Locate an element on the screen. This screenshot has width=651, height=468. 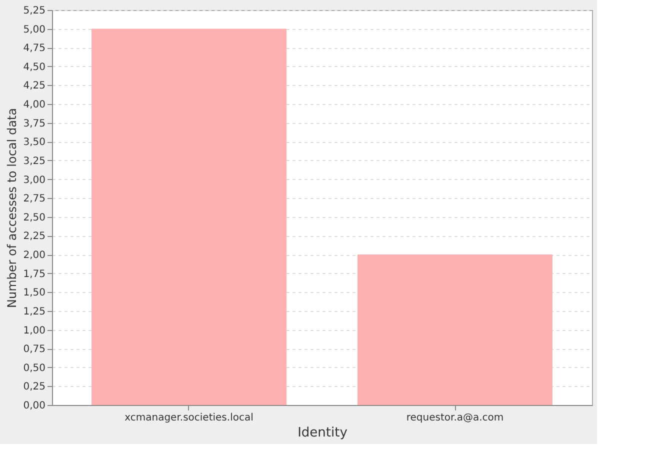
x-tick-label: xcmanager.societies.local is located at coordinates (189, 418).